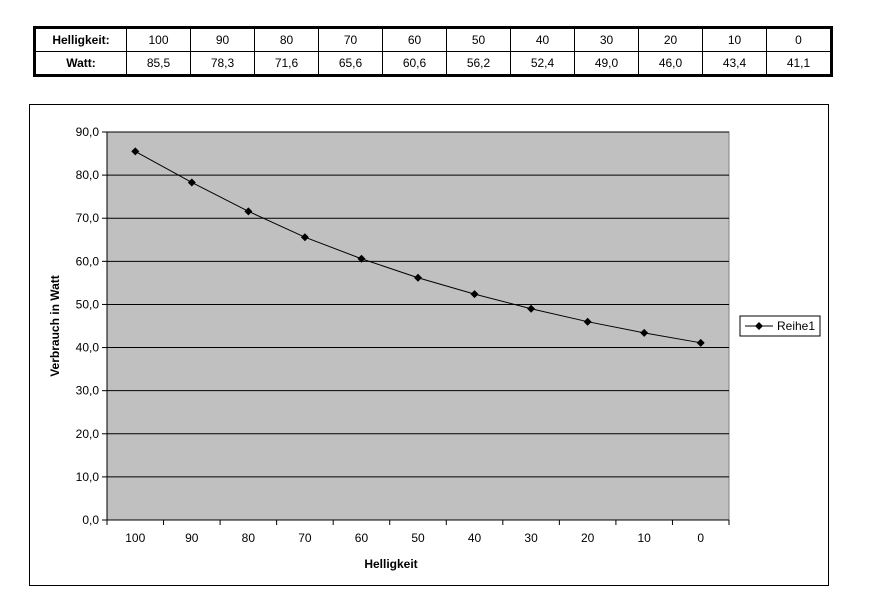  What do you see at coordinates (414, 63) in the screenshot?
I see `watt-cell: 60,6` at bounding box center [414, 63].